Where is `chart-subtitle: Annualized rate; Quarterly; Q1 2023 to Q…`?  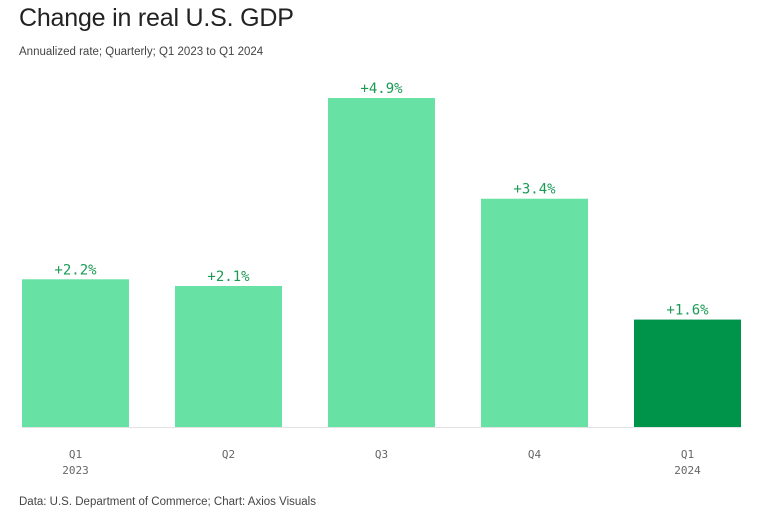
chart-subtitle: Annualized rate; Quarterly; Q1 2023 to Q… is located at coordinates (141, 52).